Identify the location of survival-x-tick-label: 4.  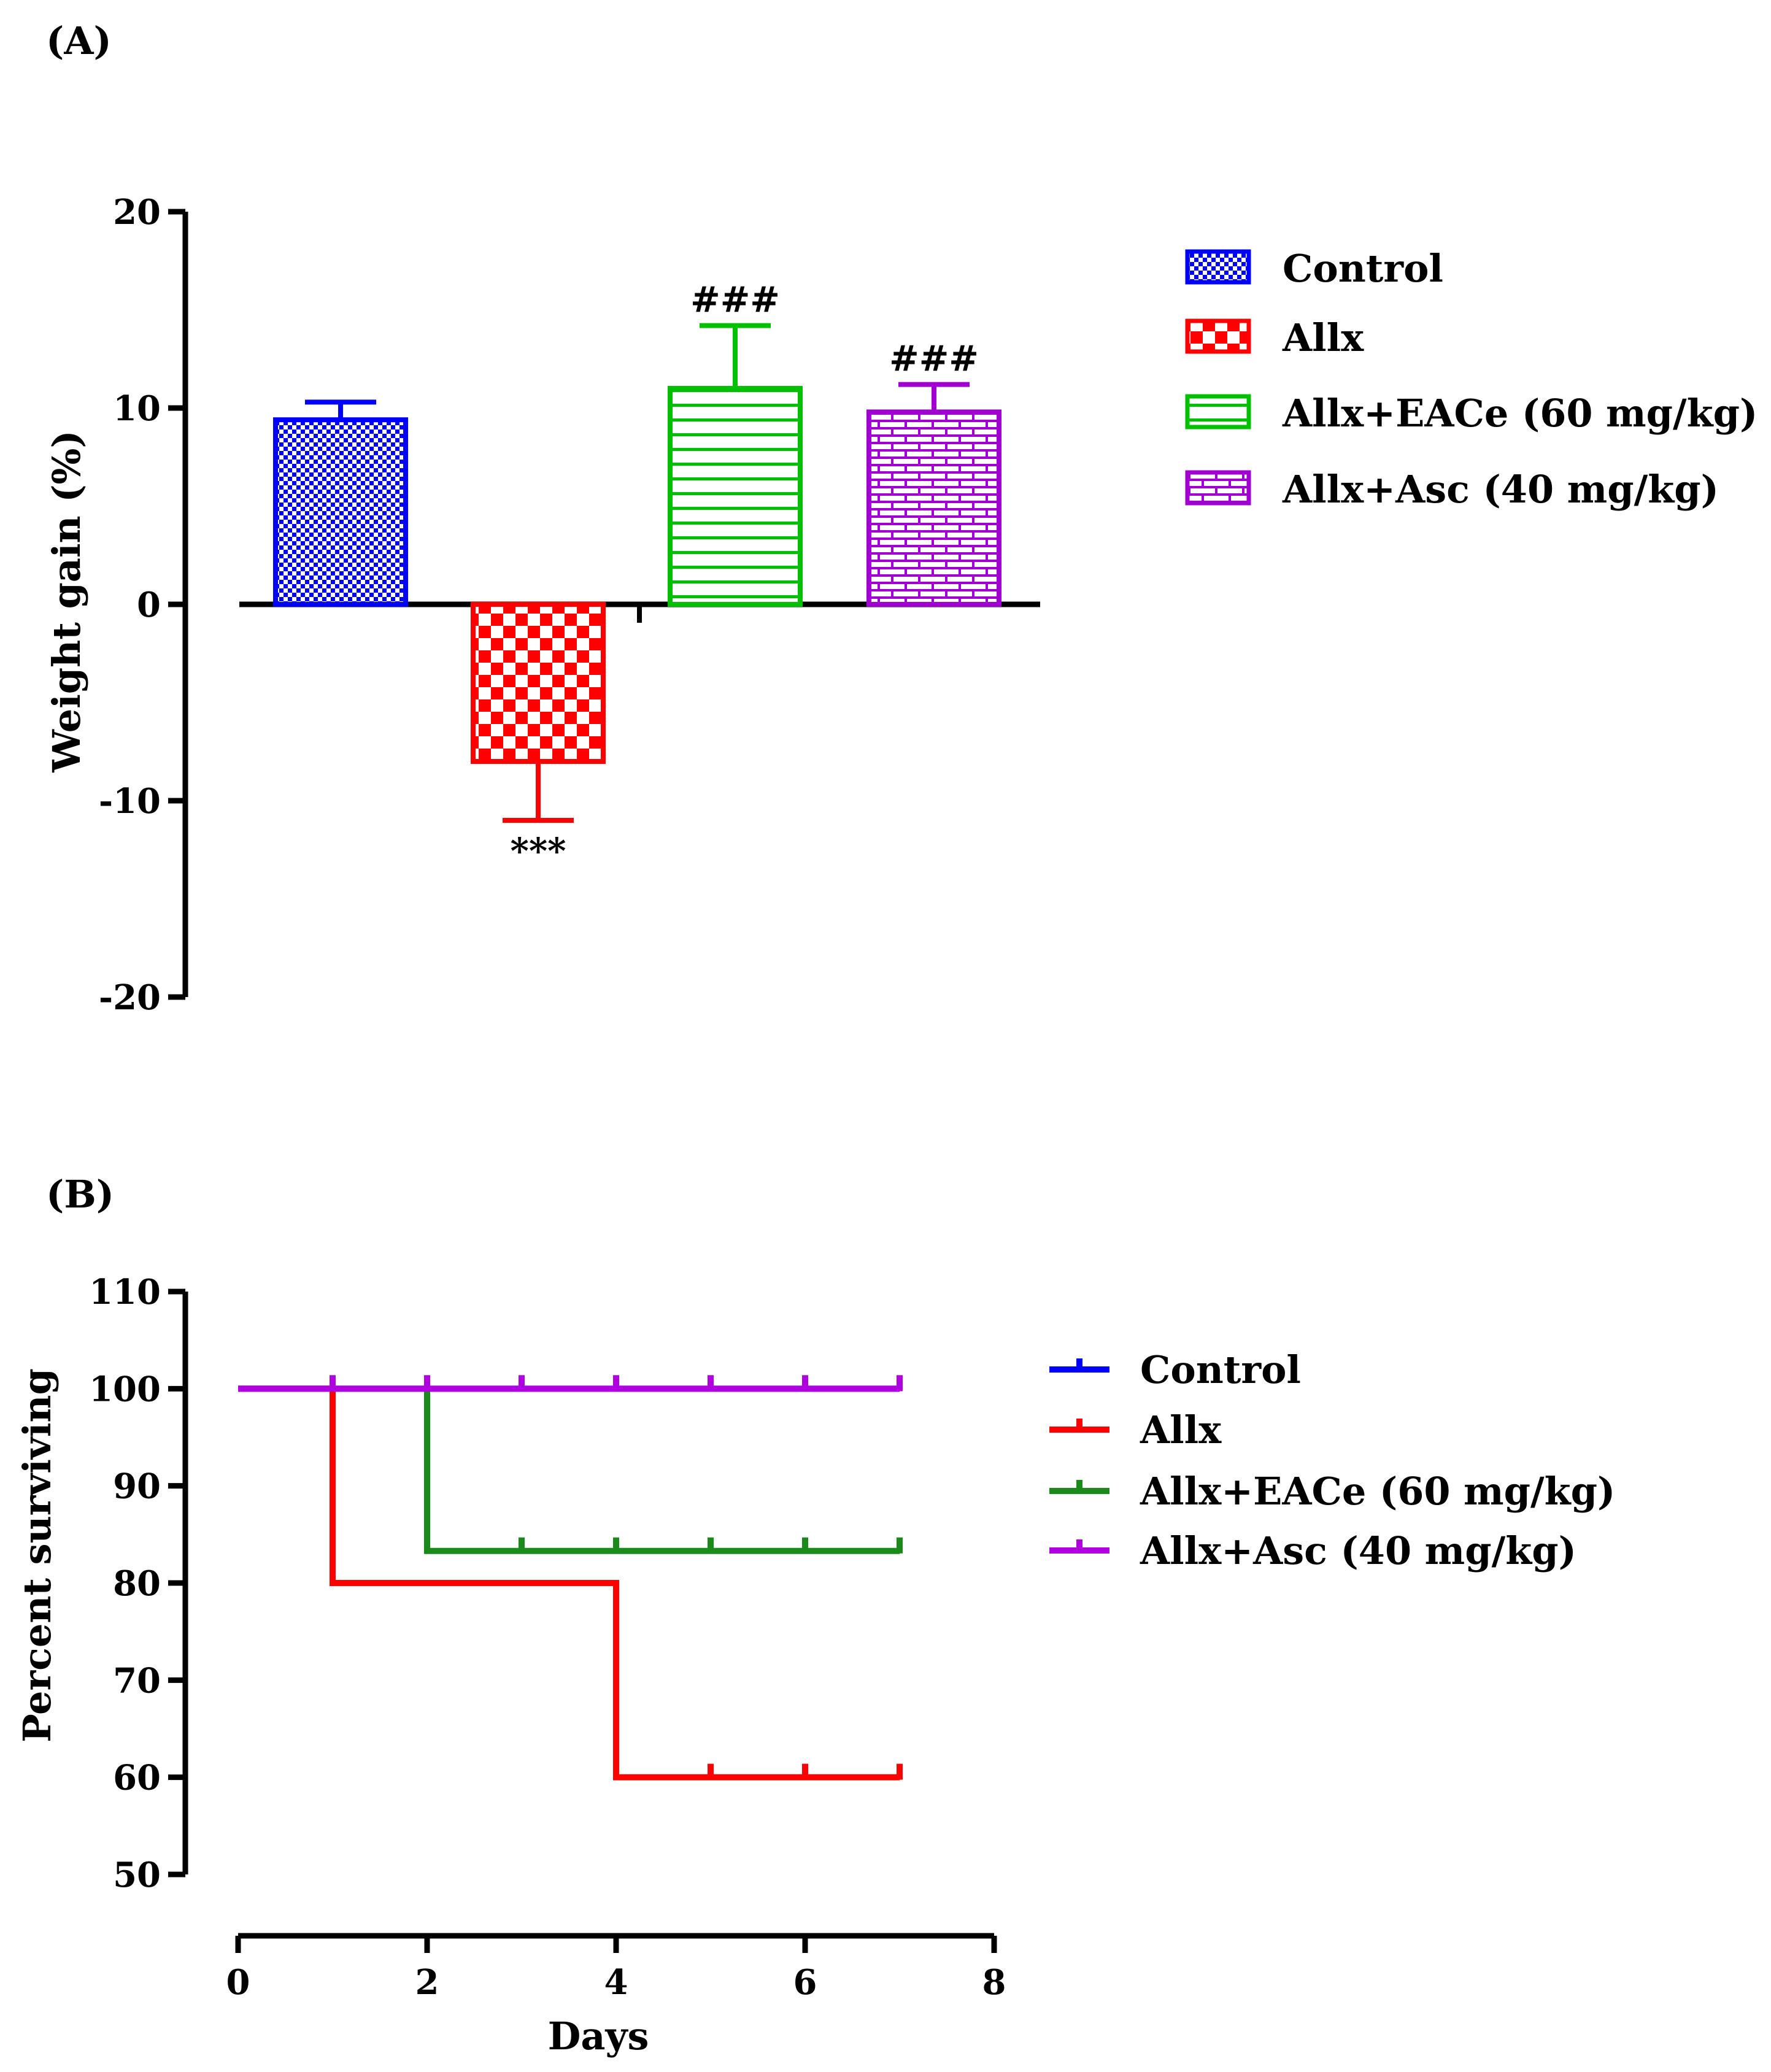
(616, 1982).